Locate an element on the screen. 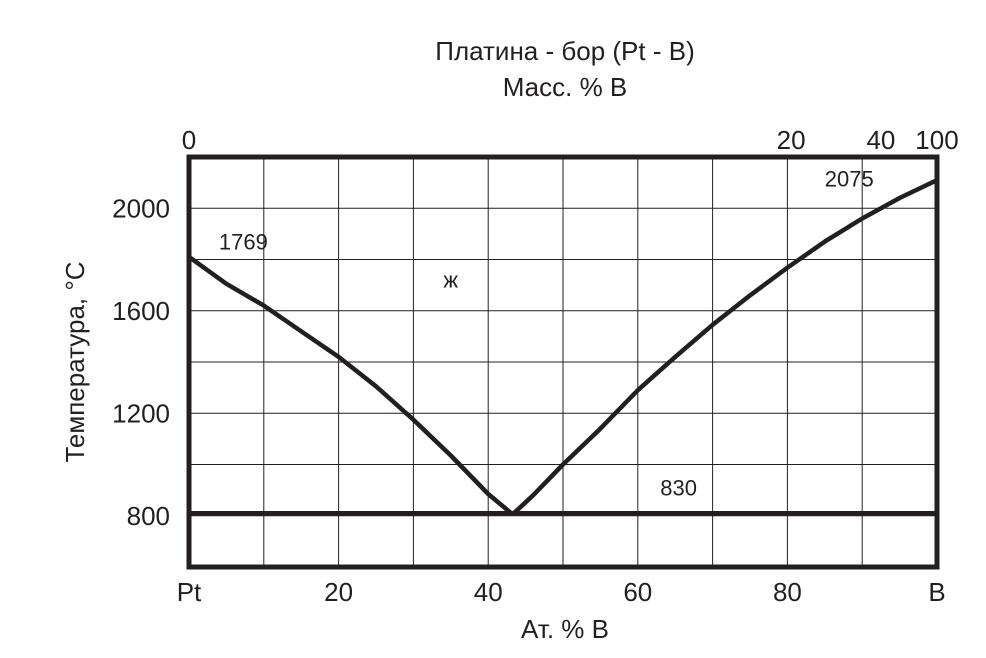 Image resolution: width=986 pixels, height=658 pixels. top-tick-label: 20 is located at coordinates (791, 140).